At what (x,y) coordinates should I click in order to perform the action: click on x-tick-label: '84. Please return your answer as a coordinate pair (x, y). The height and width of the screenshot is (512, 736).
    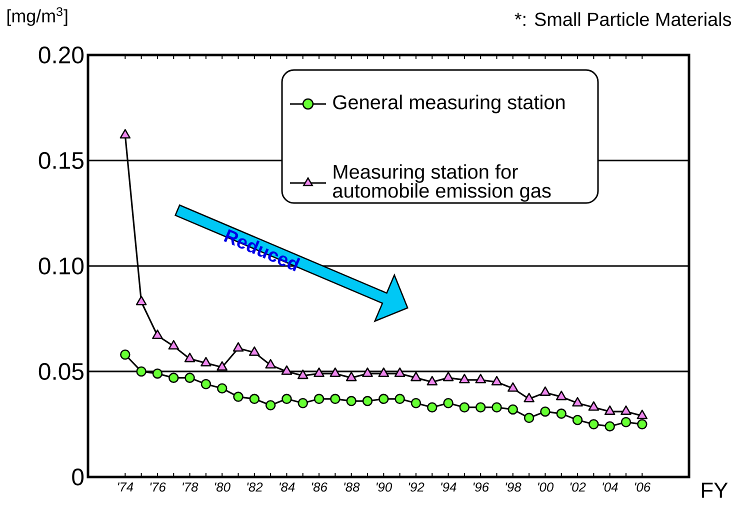
    Looking at the image, I should click on (287, 487).